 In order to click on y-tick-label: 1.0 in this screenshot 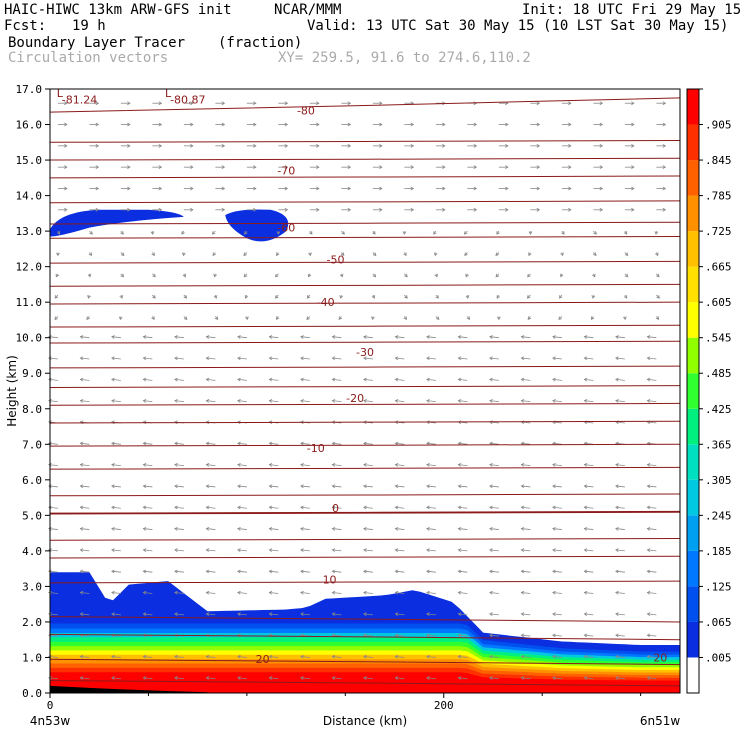, I will do `click(32, 657)`.